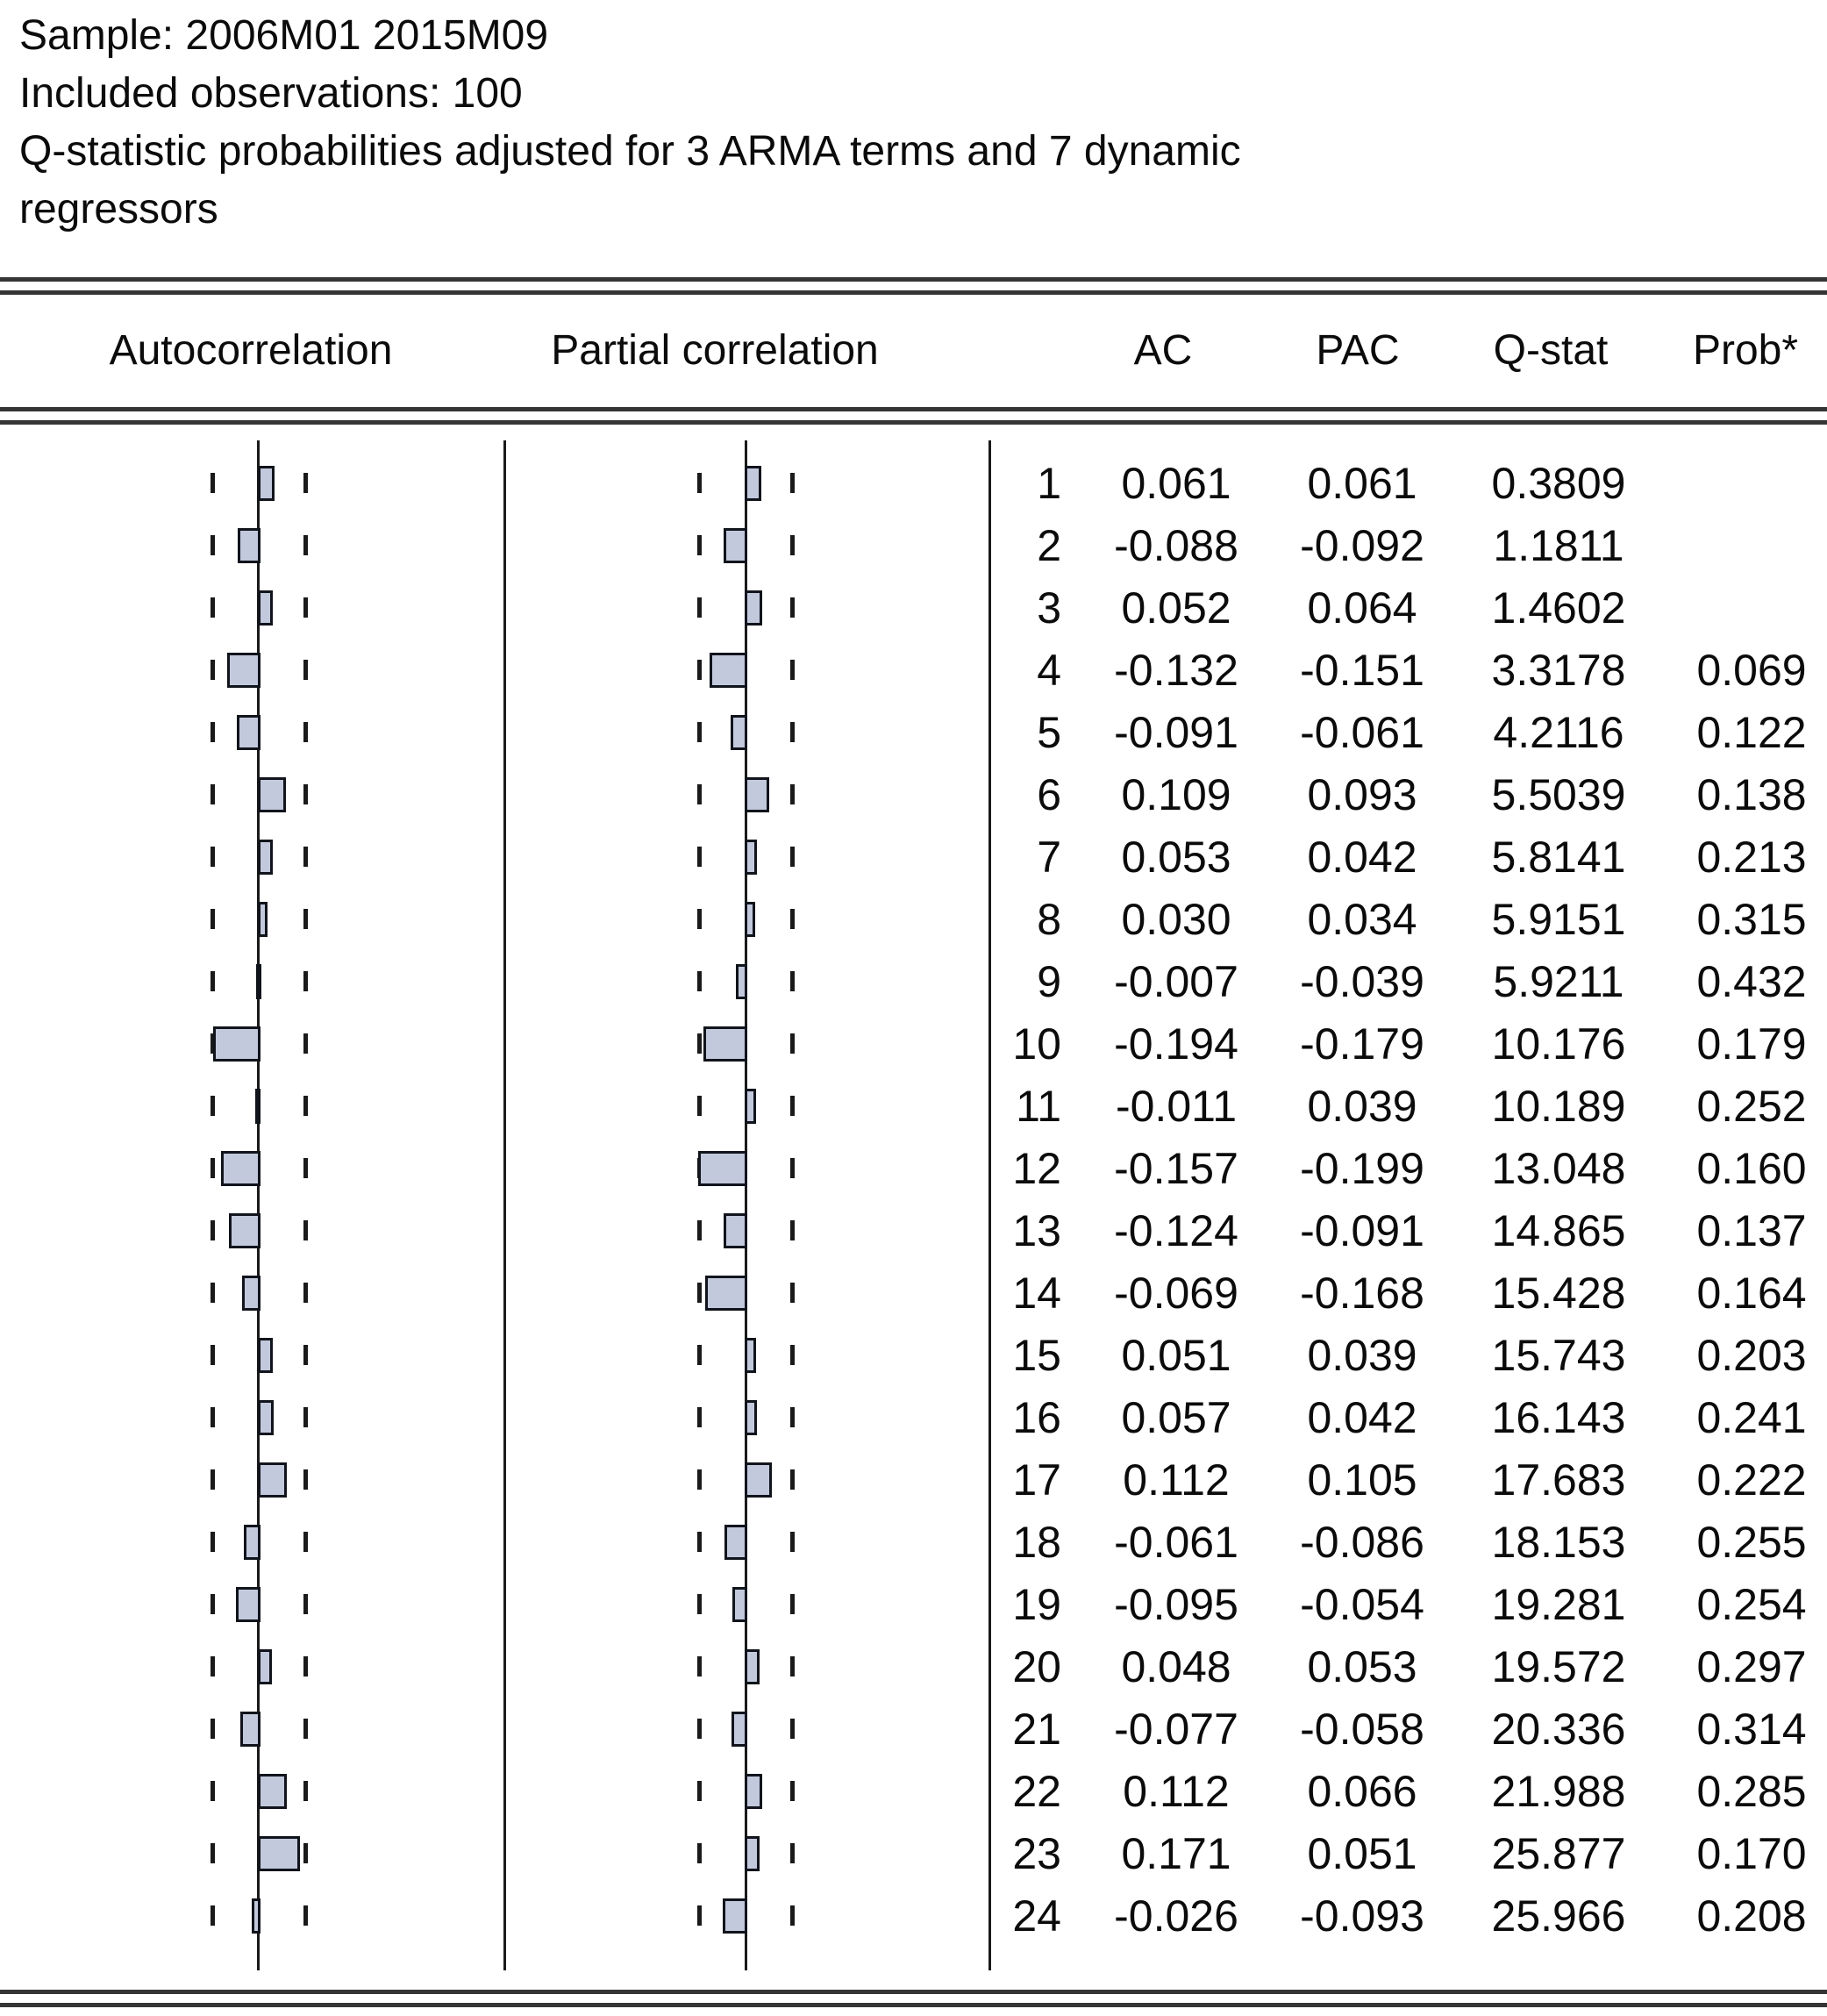 The image size is (1827, 2016). What do you see at coordinates (1558, 1293) in the screenshot?
I see `qstat-cell: 15.428` at bounding box center [1558, 1293].